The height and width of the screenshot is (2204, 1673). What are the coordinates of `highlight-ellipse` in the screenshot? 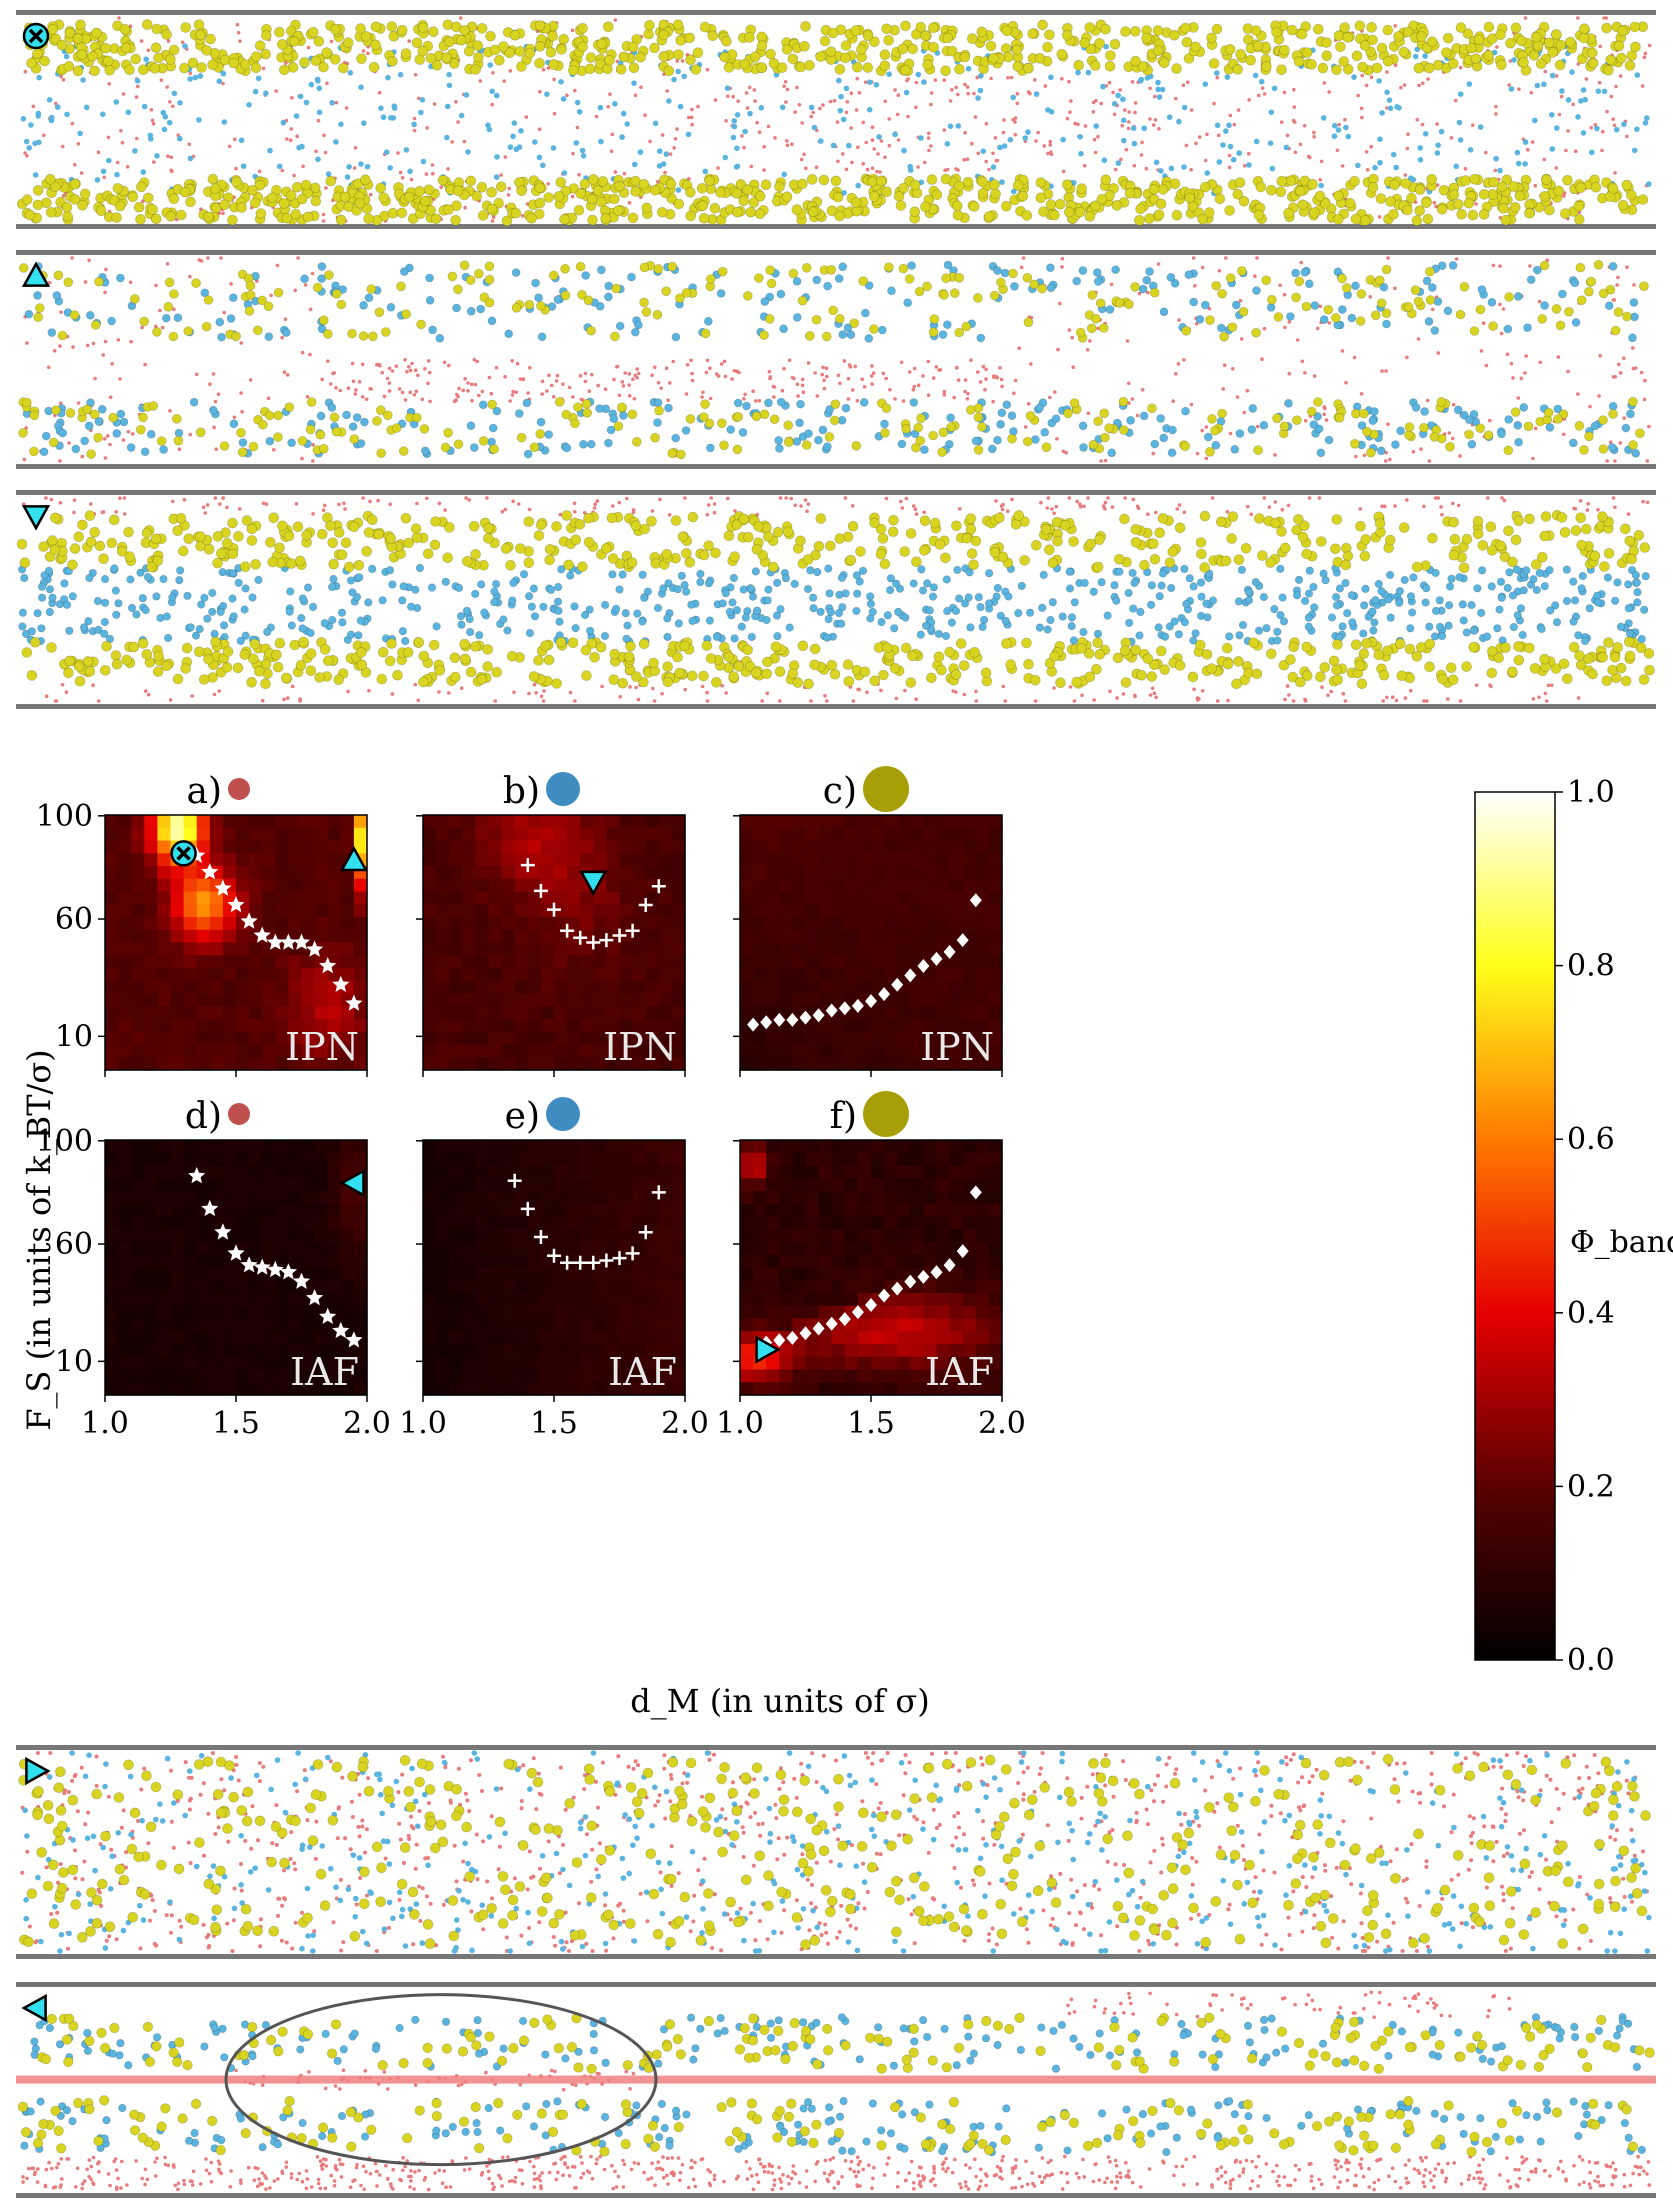 It's located at (441, 2080).